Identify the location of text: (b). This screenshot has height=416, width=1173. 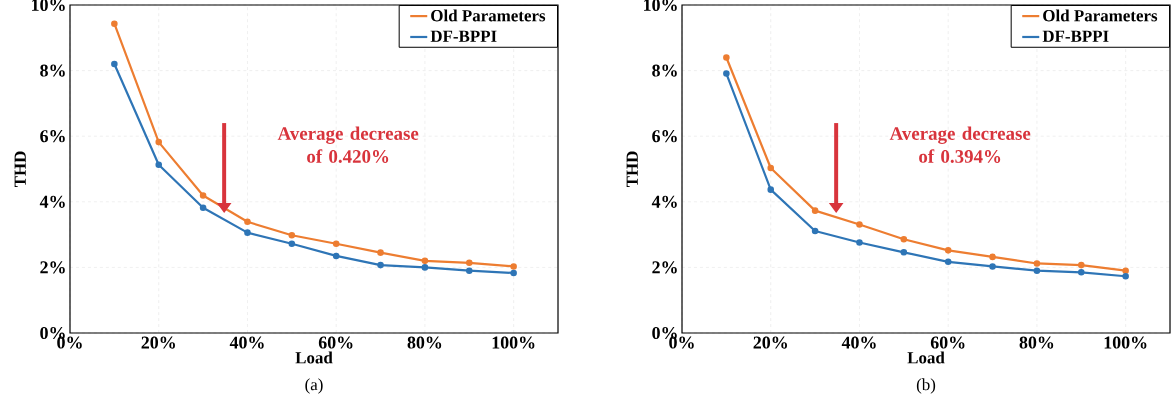
(926, 386).